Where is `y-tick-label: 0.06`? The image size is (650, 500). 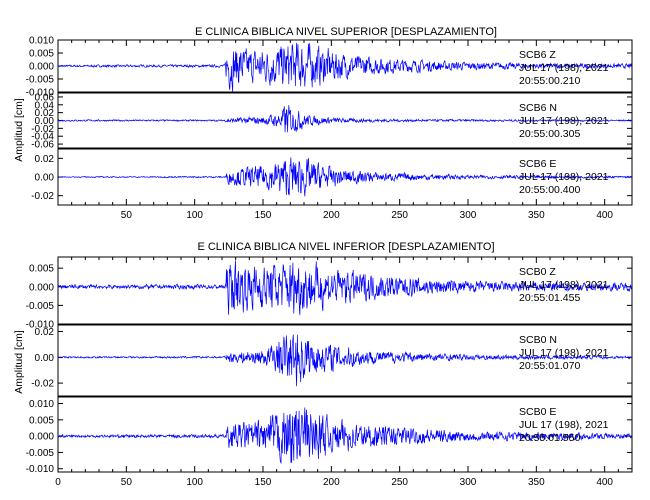 y-tick-label: 0.06 is located at coordinates (45, 97).